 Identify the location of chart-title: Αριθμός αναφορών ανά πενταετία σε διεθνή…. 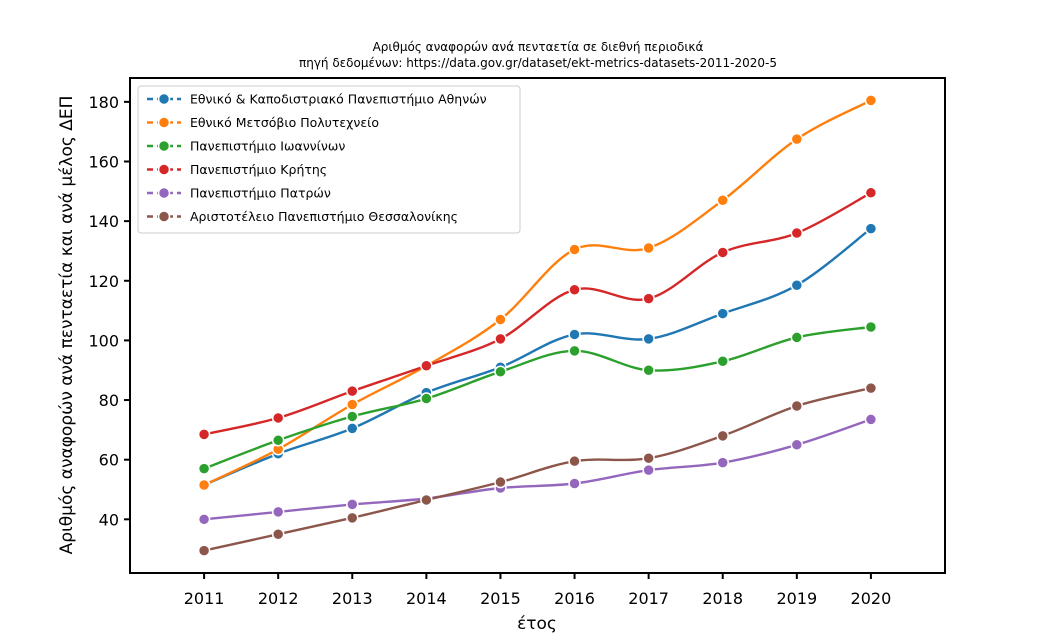
(538, 47).